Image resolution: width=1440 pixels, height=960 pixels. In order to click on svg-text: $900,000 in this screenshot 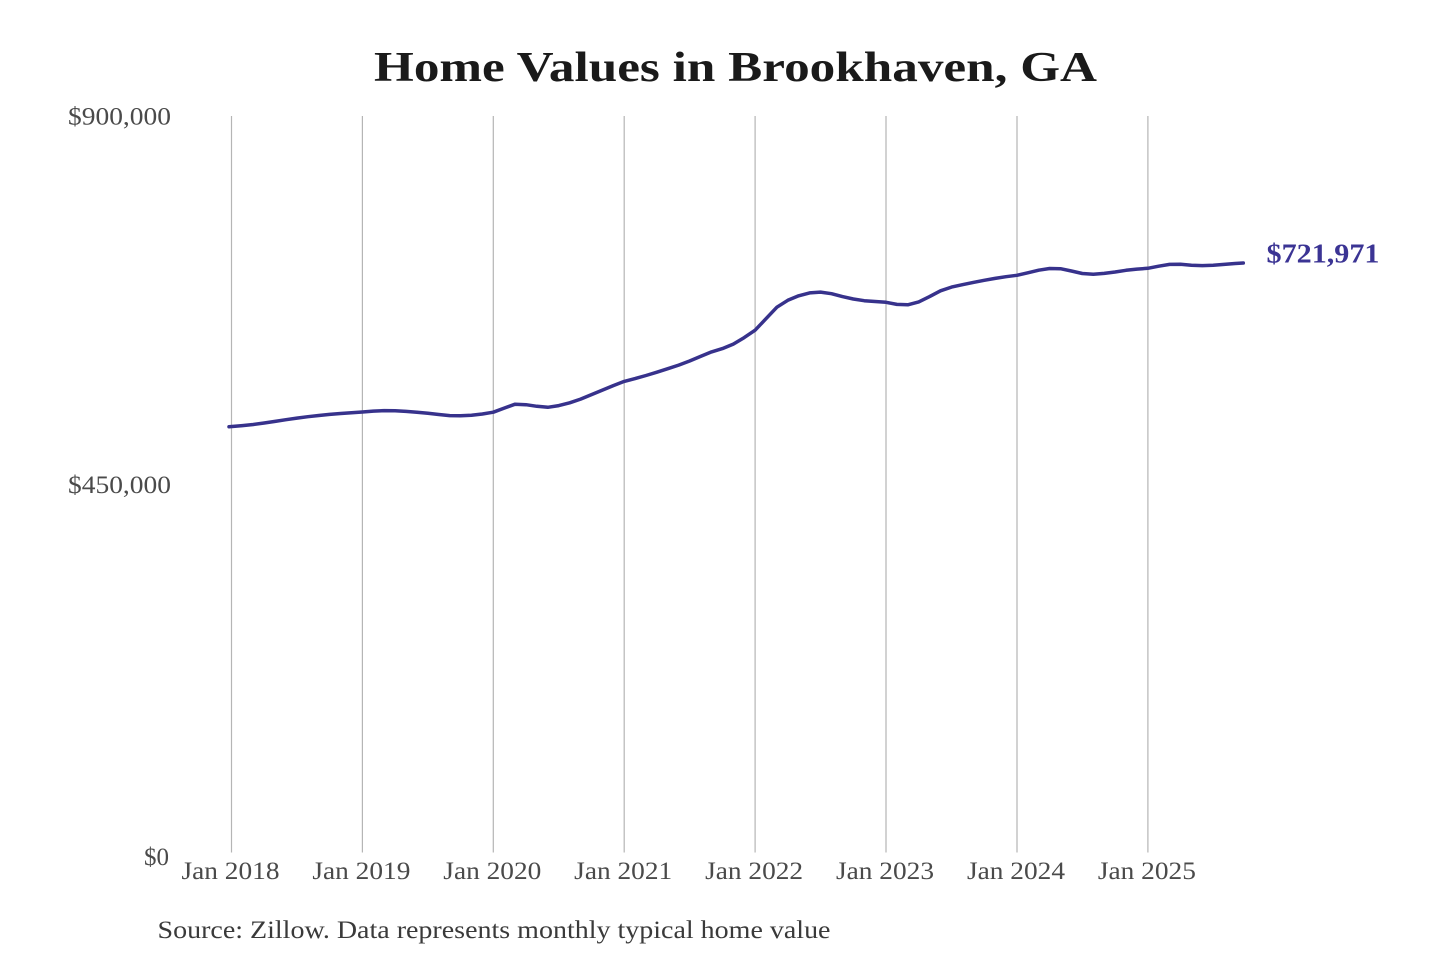, I will do `click(119, 116)`.